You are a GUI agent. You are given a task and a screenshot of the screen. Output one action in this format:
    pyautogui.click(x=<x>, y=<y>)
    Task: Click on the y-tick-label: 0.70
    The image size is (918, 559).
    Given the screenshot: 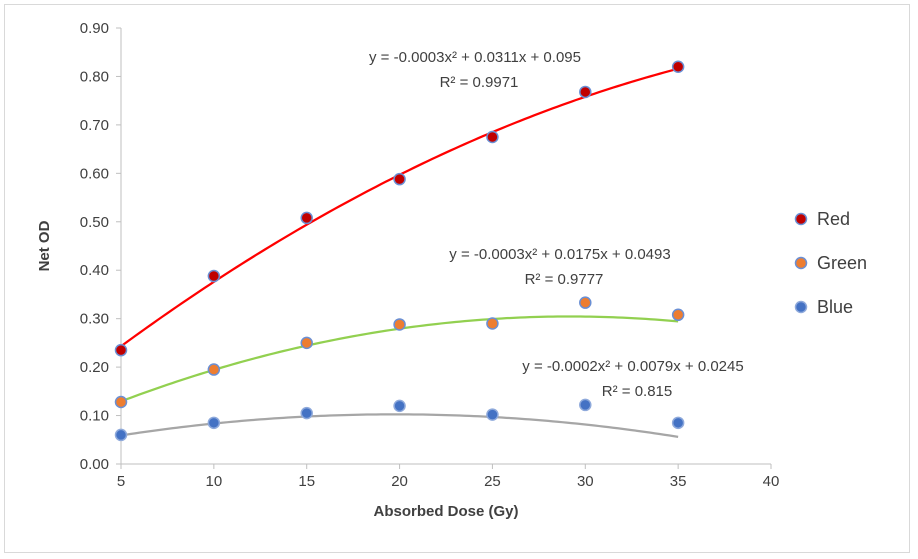 What is the action you would take?
    pyautogui.click(x=94, y=125)
    